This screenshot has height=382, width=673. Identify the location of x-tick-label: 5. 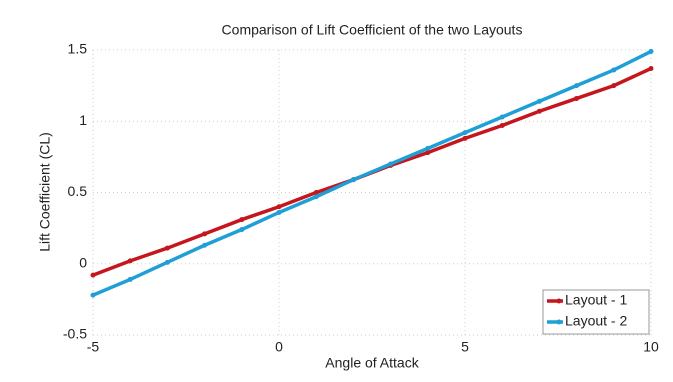
(465, 347).